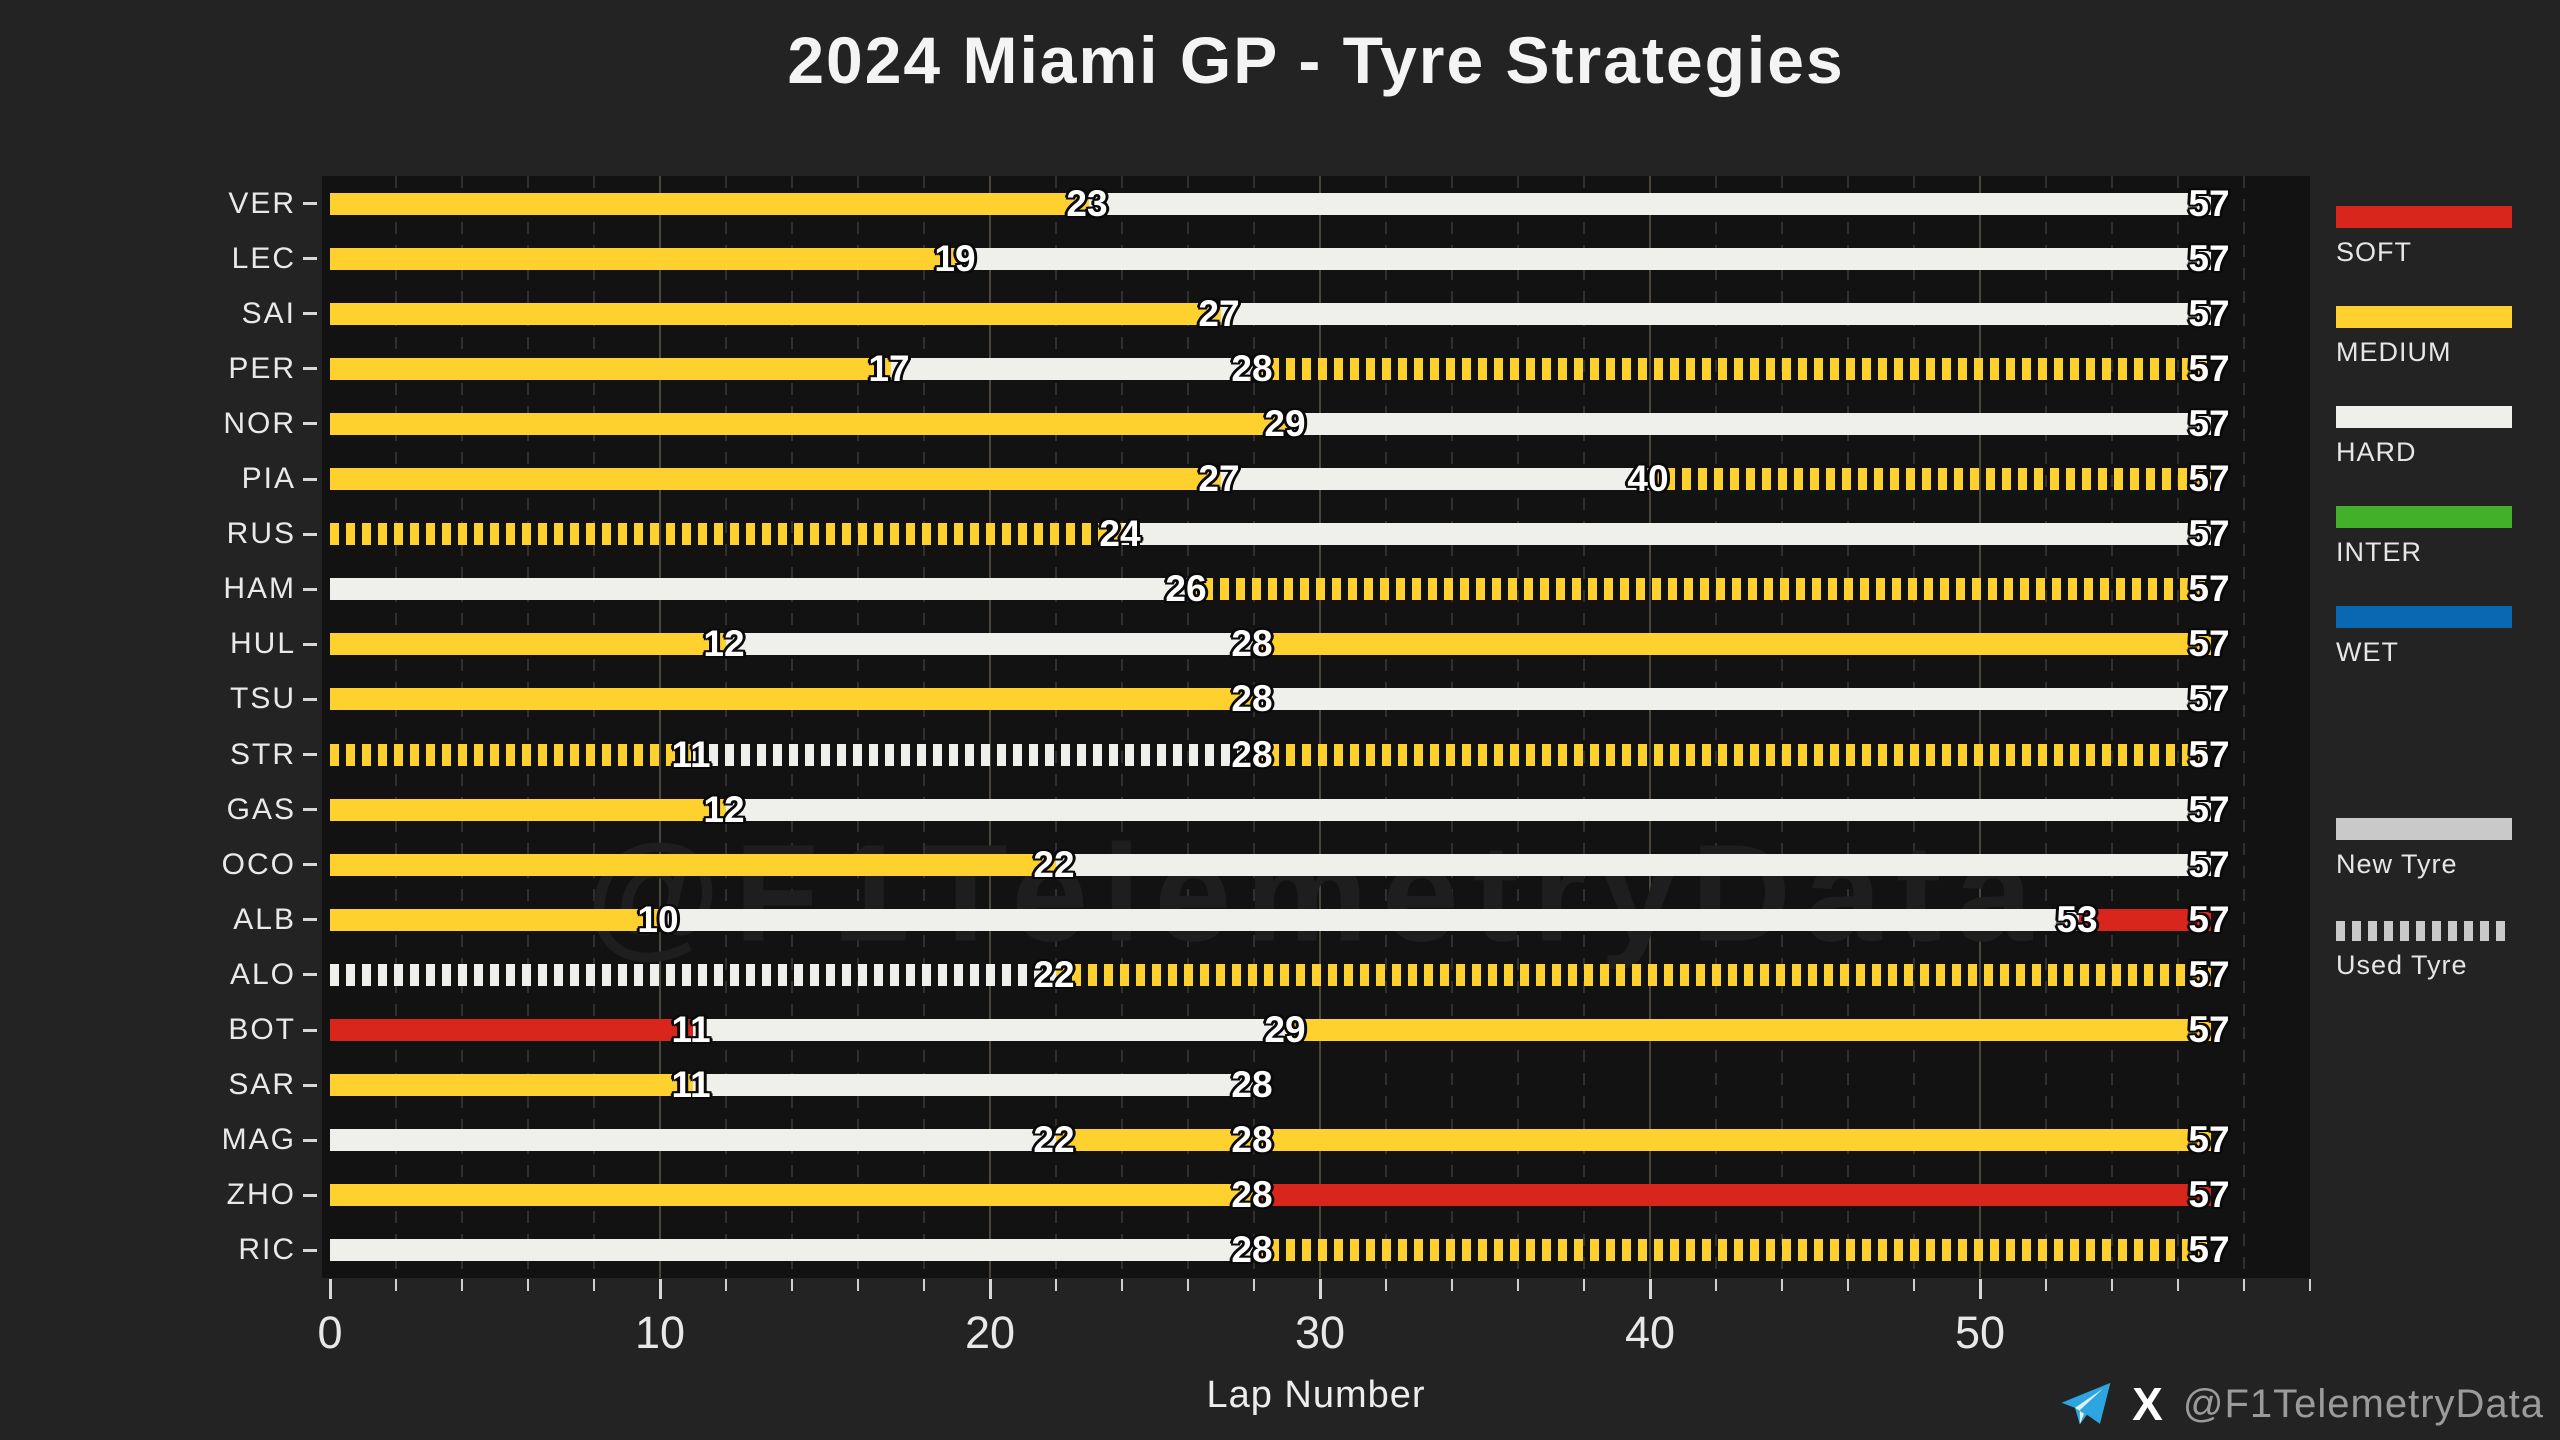 The height and width of the screenshot is (1440, 2560). I want to click on legend-item-hard: HARD, so click(2441, 437).